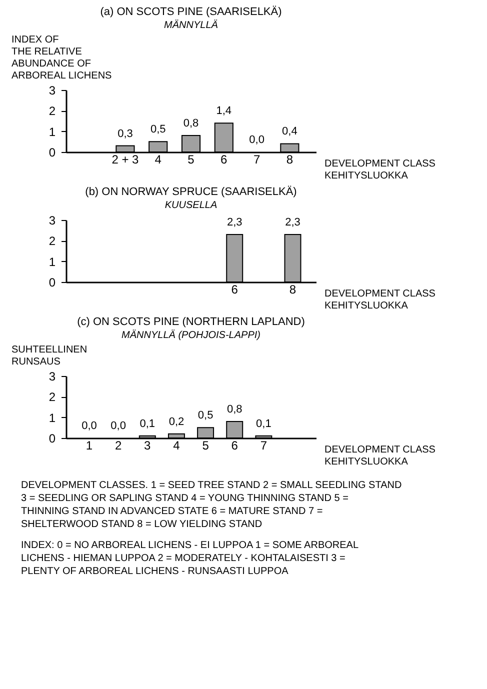 This screenshot has width=487, height=689. What do you see at coordinates (211, 505) in the screenshot?
I see `text: DEVELOPMENT CLASSES. 1 = SEED TREE STAND 2 = SMALL SEEDLING STAND 3 = SEEDLING OR SAPLING STAND 4 = YOUNG THINNING STAND 5 = THINNING STAND IN ADVANCED STATE 6 = MATURE STAND 7 = SHELTERWOOD STAND 8 = LOW YIELDING STAND` at bounding box center [211, 505].